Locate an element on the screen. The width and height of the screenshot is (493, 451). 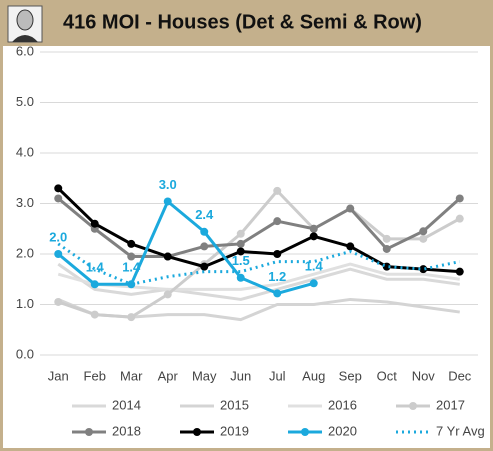
x-tick-label: Apr is located at coordinates (168, 375).